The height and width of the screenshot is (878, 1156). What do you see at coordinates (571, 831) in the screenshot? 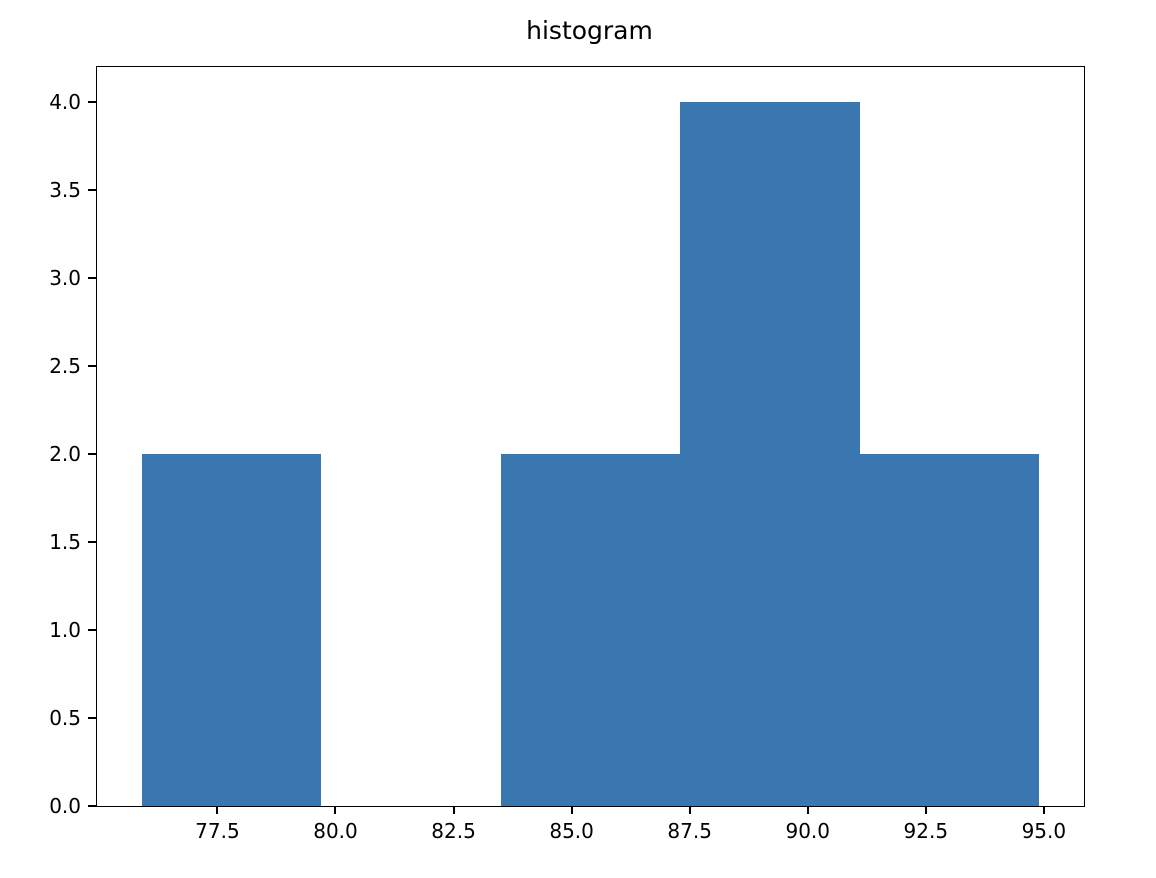
I see `x-tick-label: 85.0` at bounding box center [571, 831].